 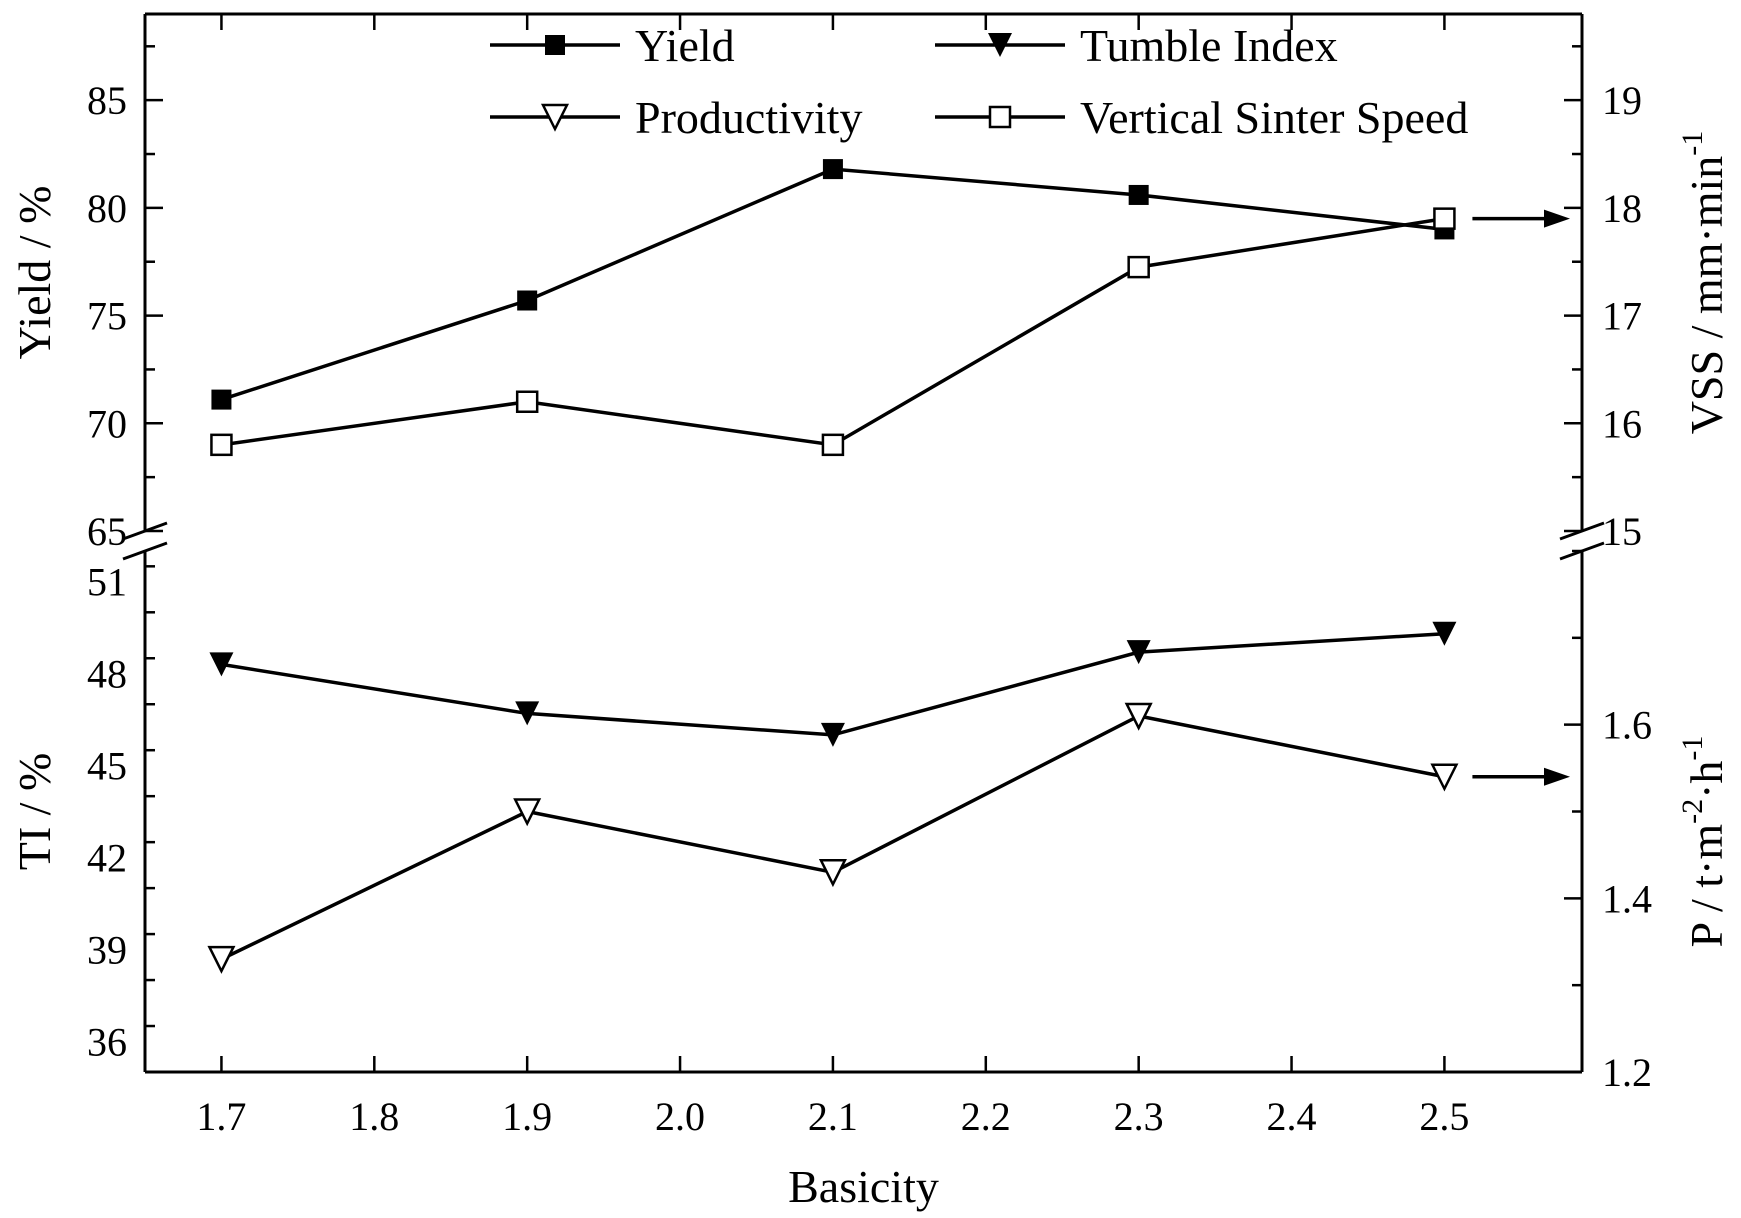 I want to click on productivity-arrowhead, so click(x=1557, y=776).